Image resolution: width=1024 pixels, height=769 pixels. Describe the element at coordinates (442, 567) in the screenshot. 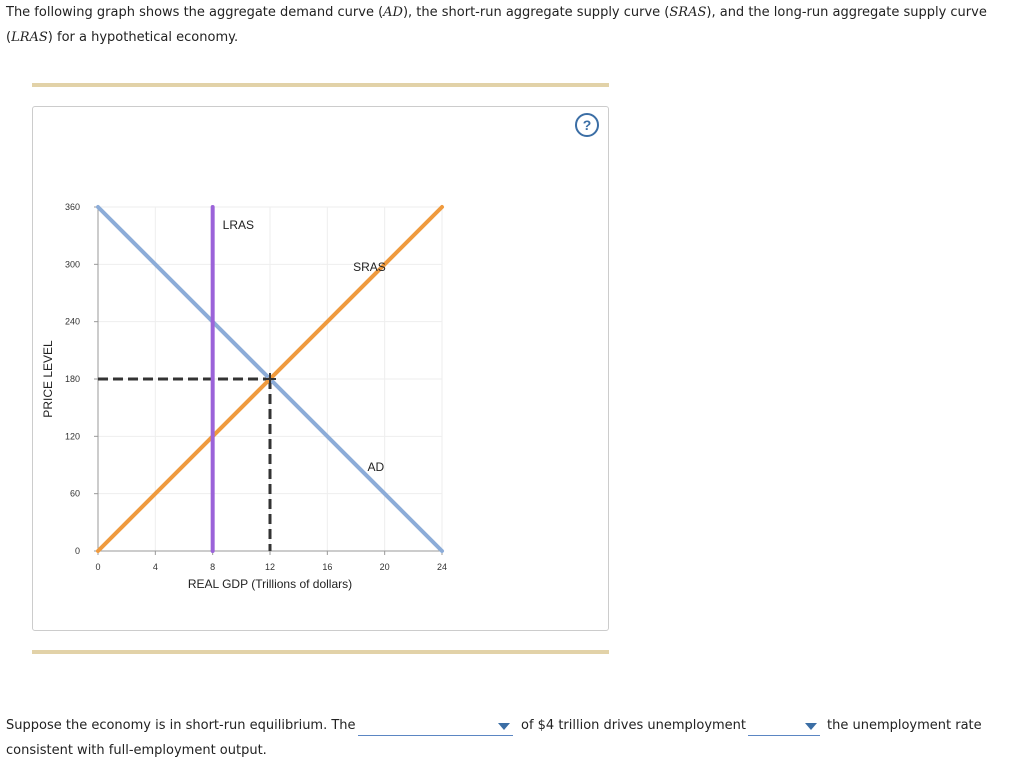

I see `x-tick-label: 24` at that location.